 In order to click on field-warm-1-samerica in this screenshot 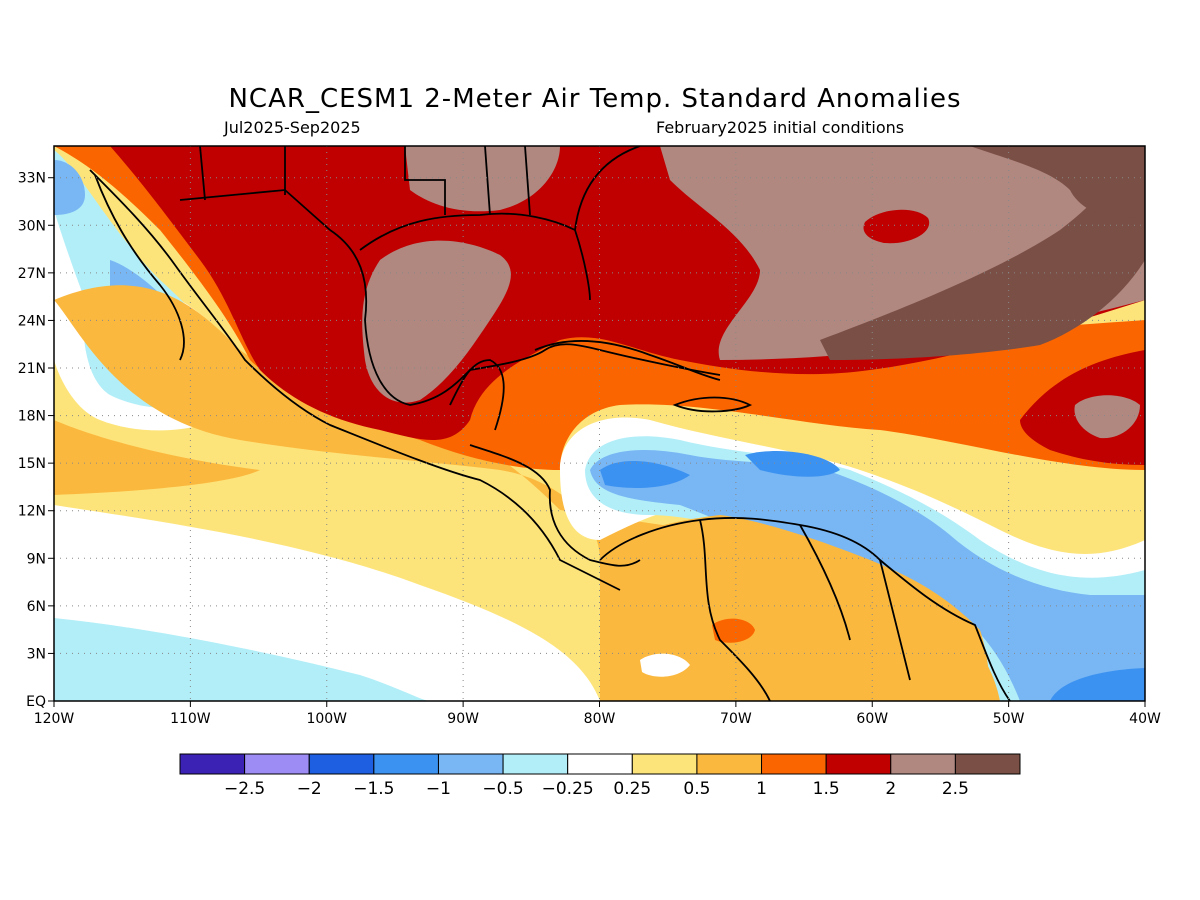, I will do `click(733, 630)`.